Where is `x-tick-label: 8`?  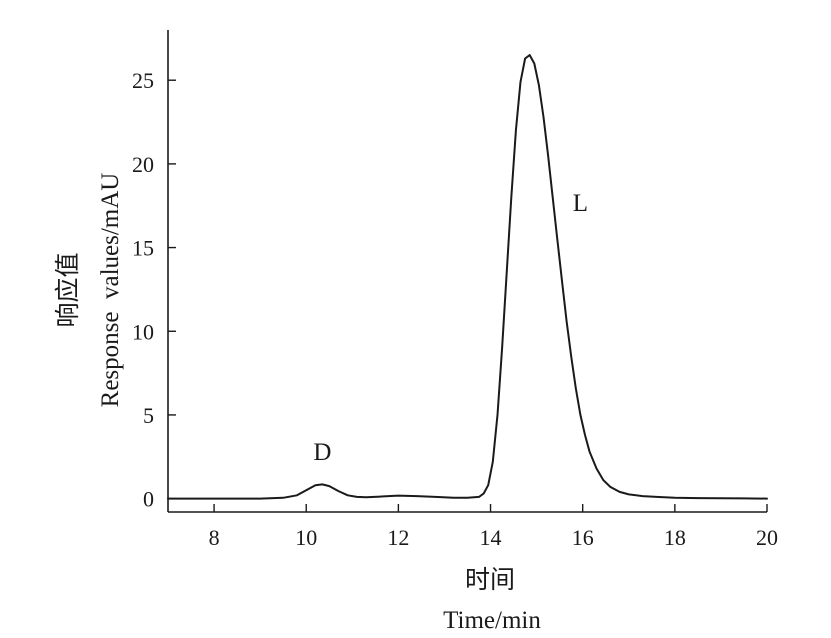
x-tick-label: 8 is located at coordinates (214, 537).